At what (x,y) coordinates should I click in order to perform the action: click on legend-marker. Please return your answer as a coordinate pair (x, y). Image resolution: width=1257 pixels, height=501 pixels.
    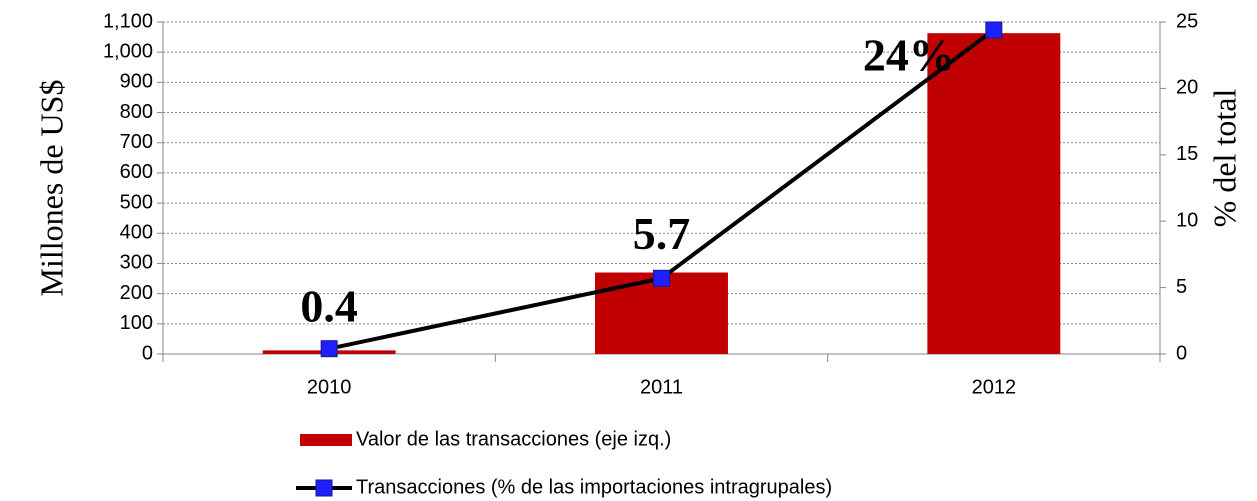
    Looking at the image, I should click on (324, 488).